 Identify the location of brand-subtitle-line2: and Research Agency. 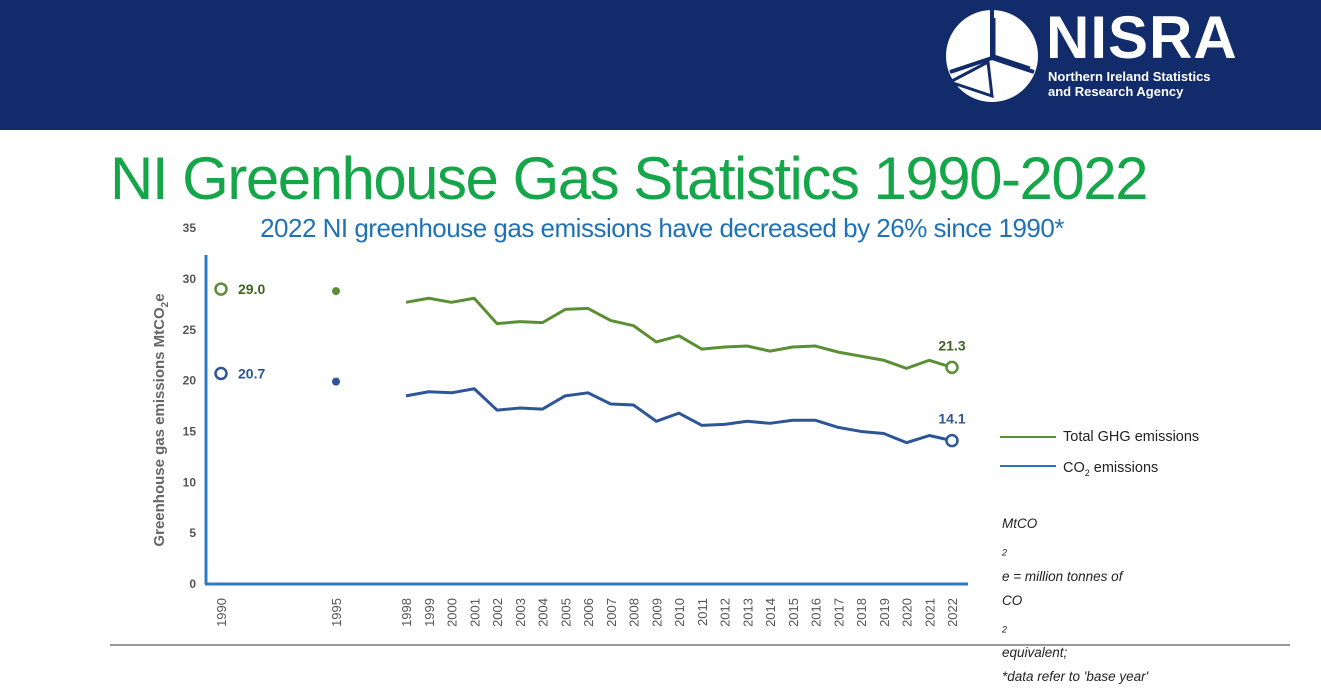
(1116, 91).